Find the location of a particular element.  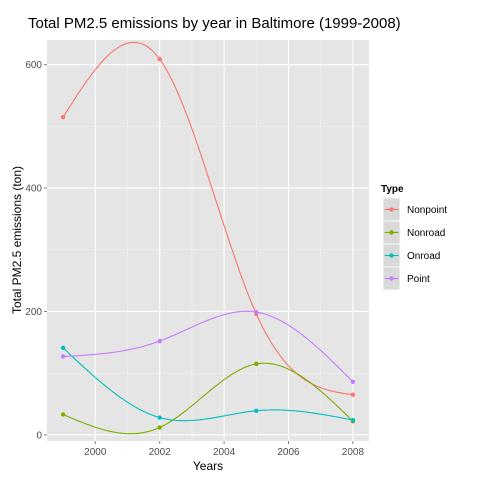

legend-key-point-nonpoint is located at coordinates (391, 209).